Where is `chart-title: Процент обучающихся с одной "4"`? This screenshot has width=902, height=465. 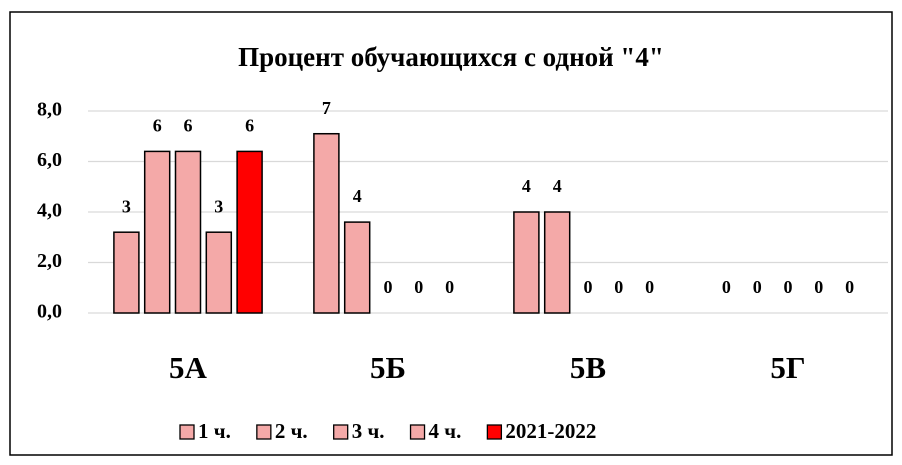
chart-title: Процент обучающихся с одной "4" is located at coordinates (451, 57).